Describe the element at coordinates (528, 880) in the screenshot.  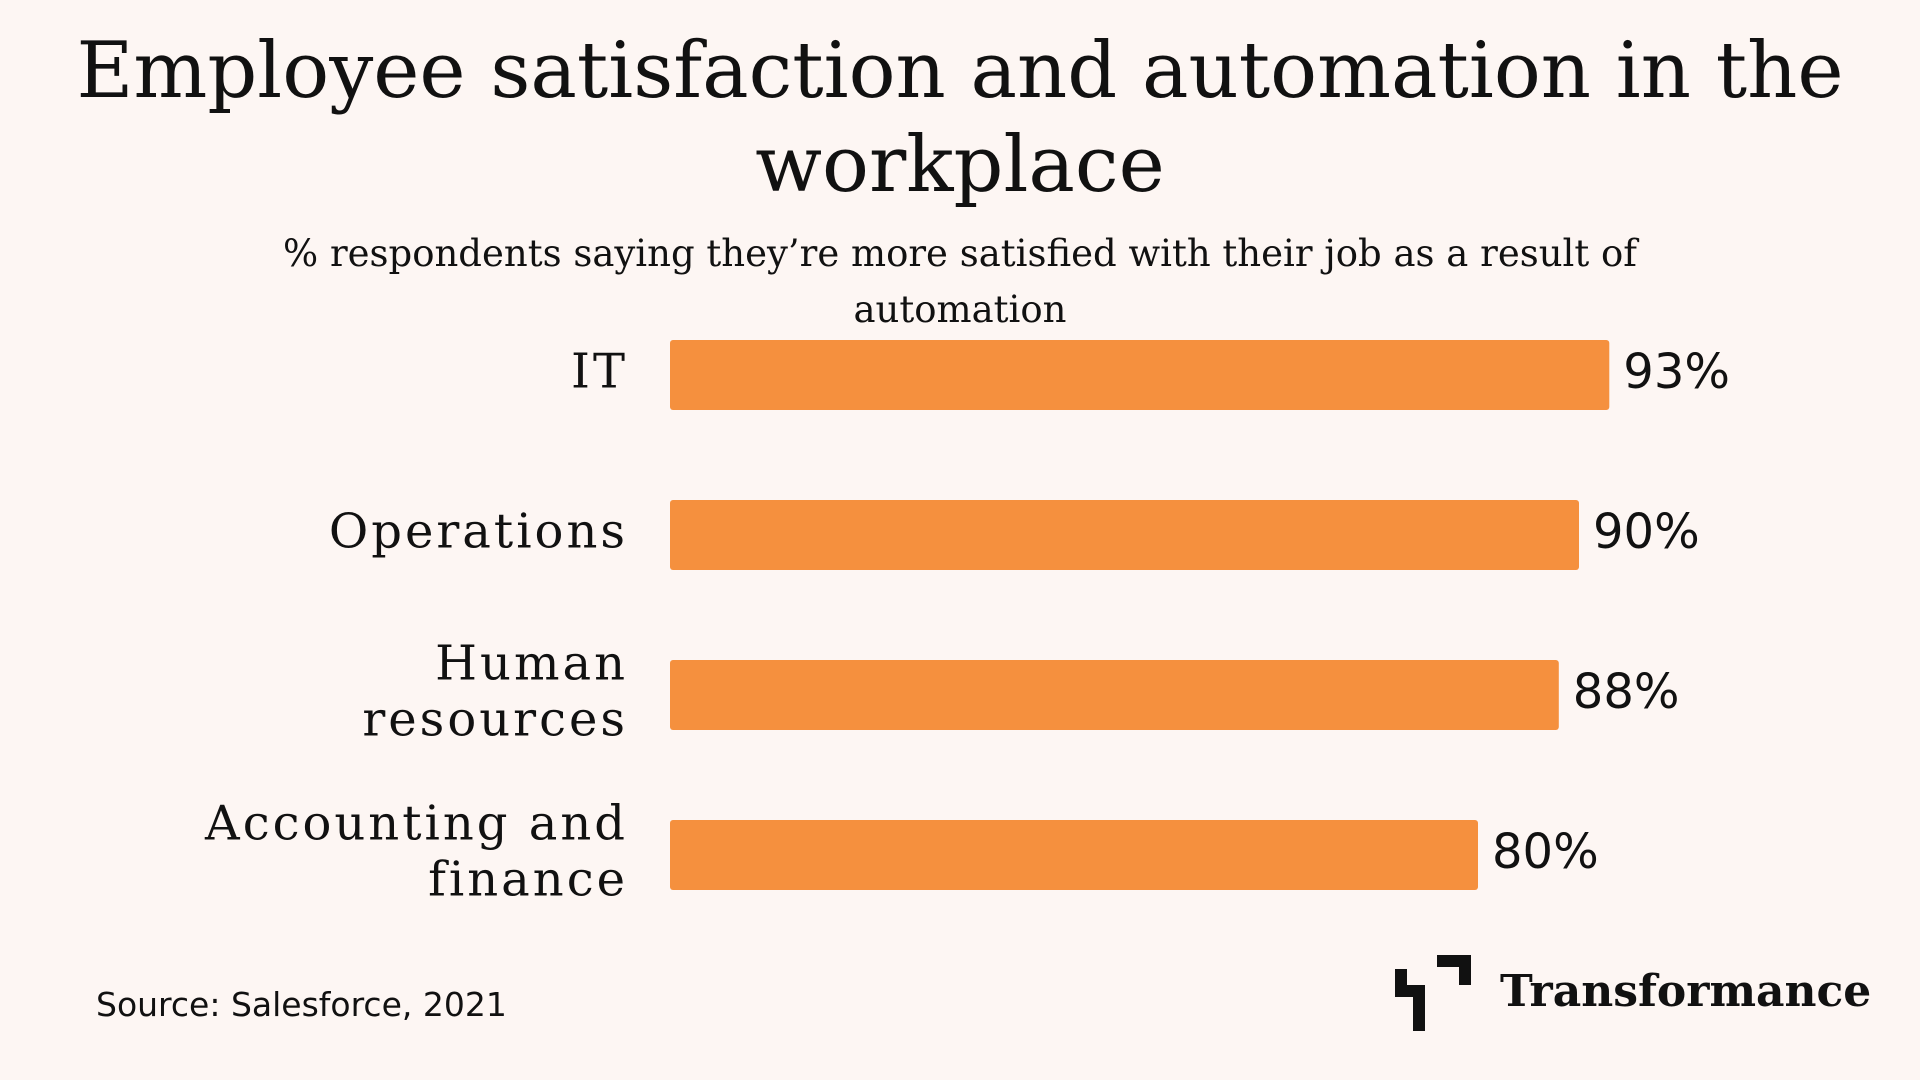
I see `category-label-3-line-1: finance` at that location.